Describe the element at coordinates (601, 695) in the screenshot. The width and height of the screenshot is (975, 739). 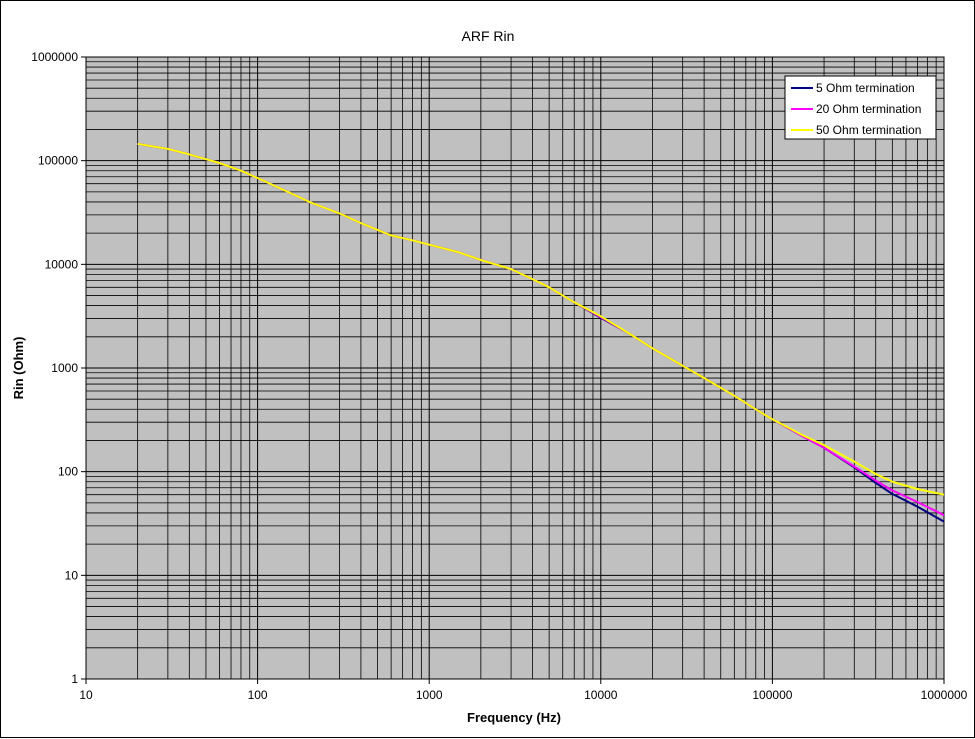
I see `x-tick-label: 10000` at that location.